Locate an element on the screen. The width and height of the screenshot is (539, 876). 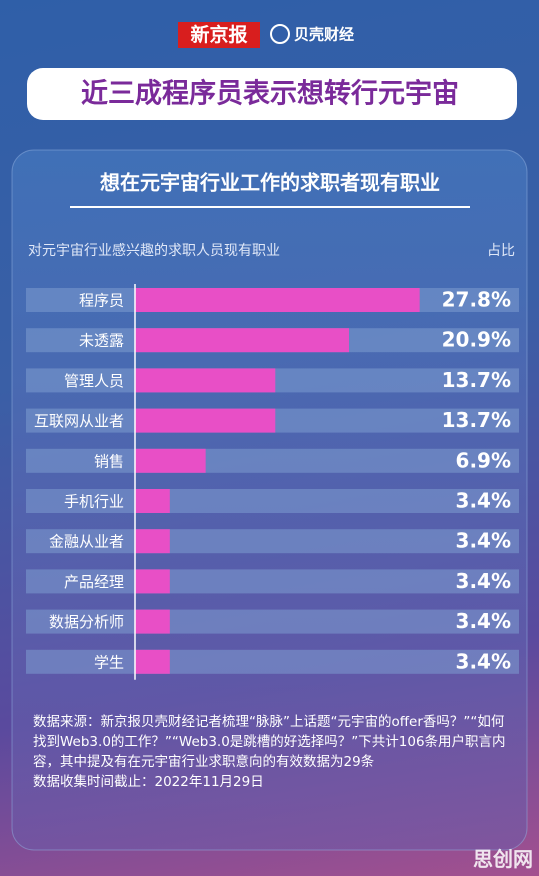
title-box is located at coordinates (272, 94).